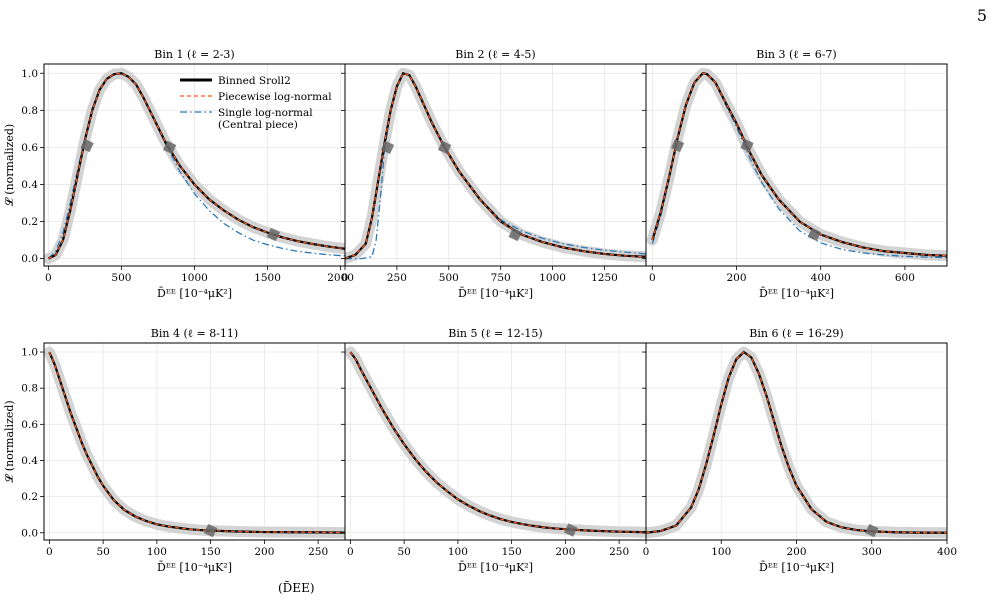 Image resolution: width=995 pixels, height=603 pixels. I want to click on legend-label-line2: (Central piece), so click(258, 125).